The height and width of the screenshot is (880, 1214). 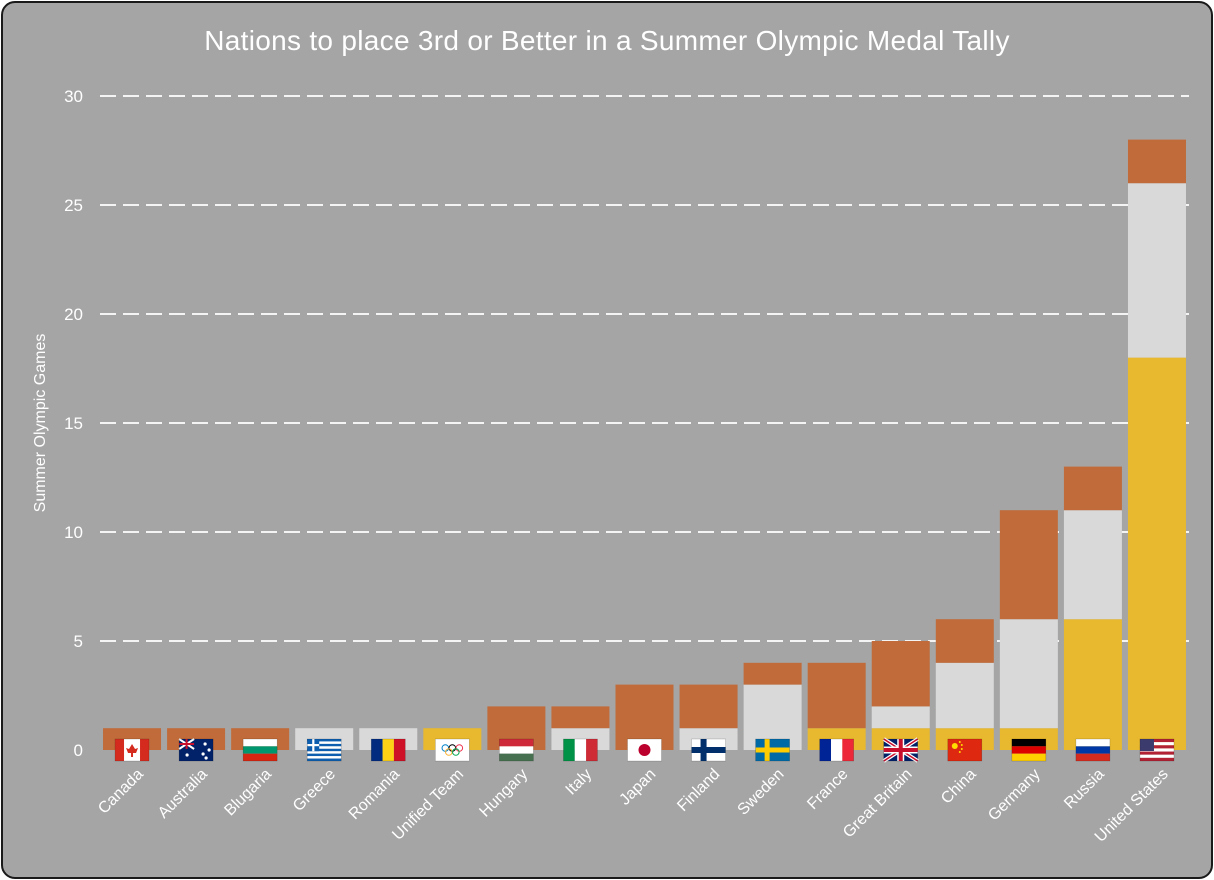 What do you see at coordinates (78, 641) in the screenshot?
I see `y-tick-label: 5` at bounding box center [78, 641].